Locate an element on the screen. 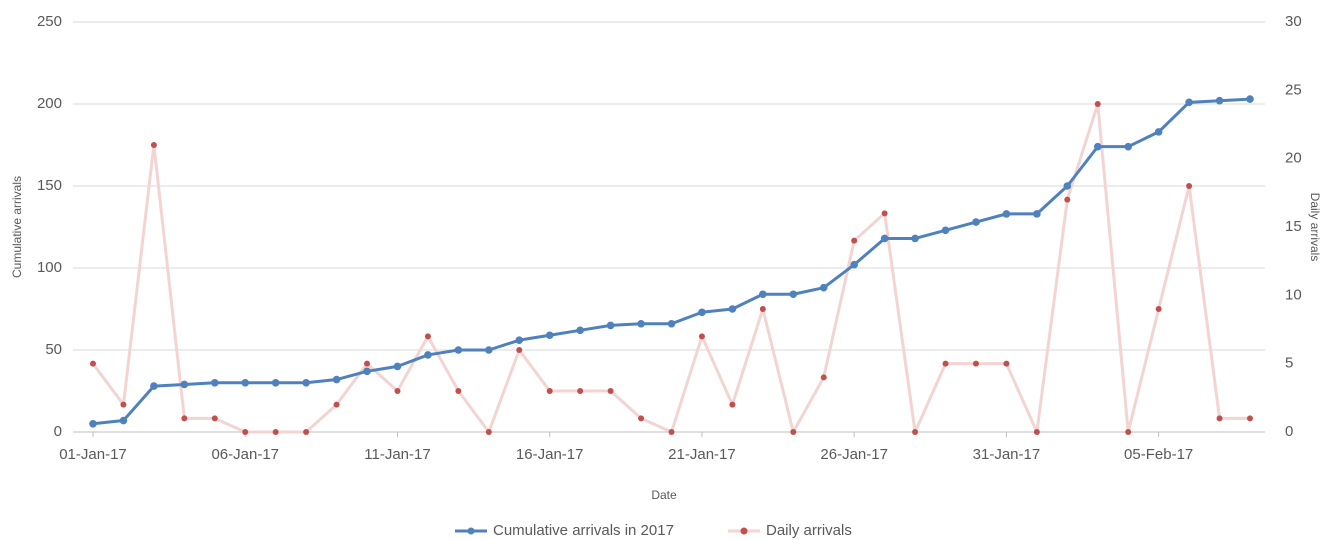  y-tick-label: 200 is located at coordinates (49, 103).